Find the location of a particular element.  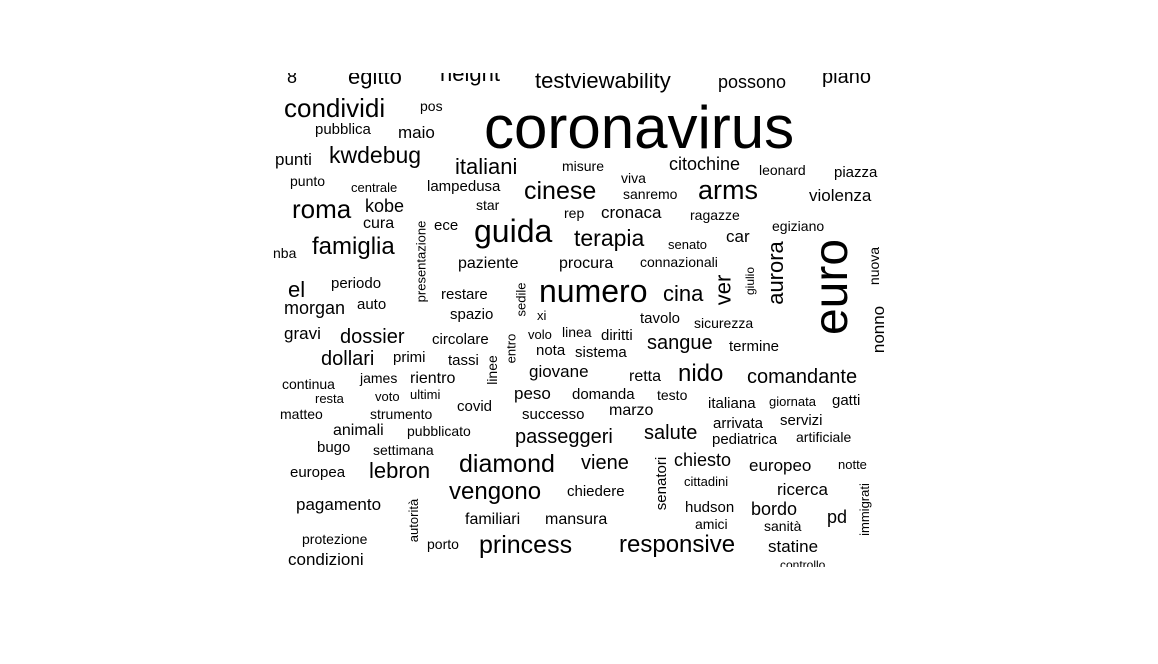

word: periodo is located at coordinates (356, 283).